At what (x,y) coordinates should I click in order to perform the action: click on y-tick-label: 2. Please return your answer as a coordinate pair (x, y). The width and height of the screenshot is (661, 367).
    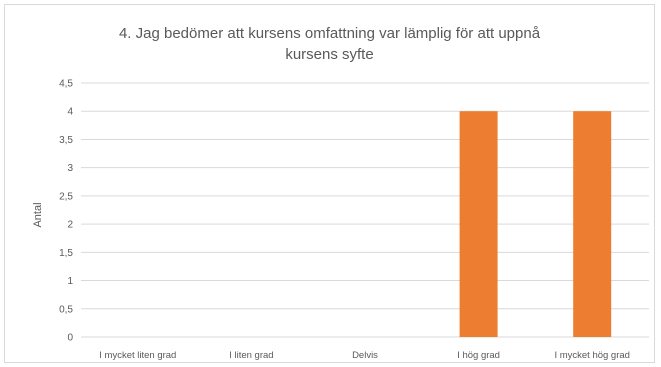
    Looking at the image, I should click on (70, 225).